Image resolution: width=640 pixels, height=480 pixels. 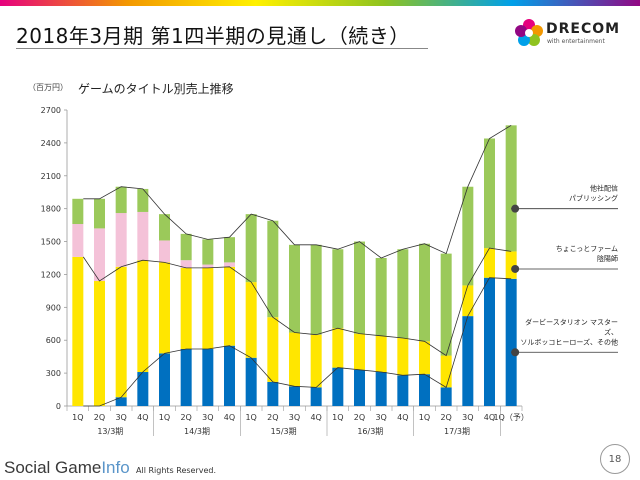 What do you see at coordinates (515, 352) in the screenshot?
I see `legend-marker` at bounding box center [515, 352].